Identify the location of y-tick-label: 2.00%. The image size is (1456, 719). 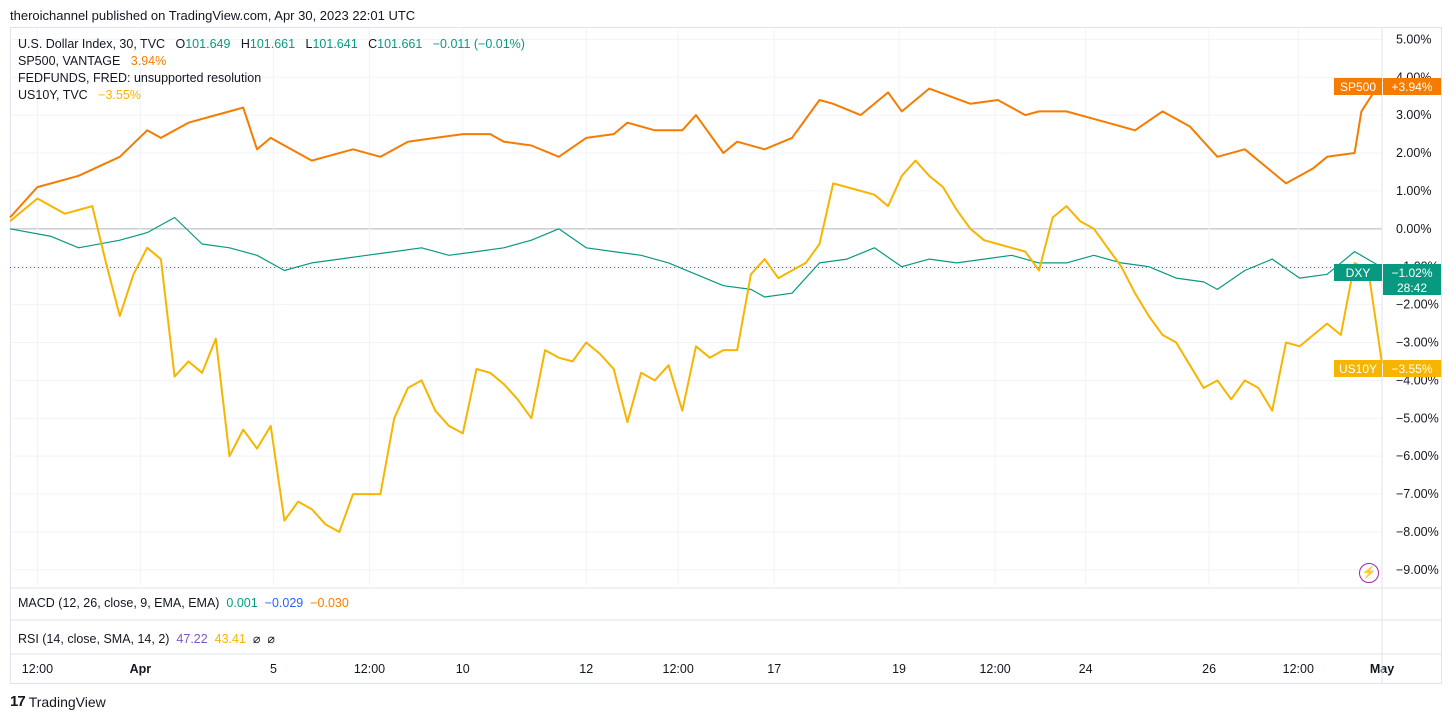
(1413, 153).